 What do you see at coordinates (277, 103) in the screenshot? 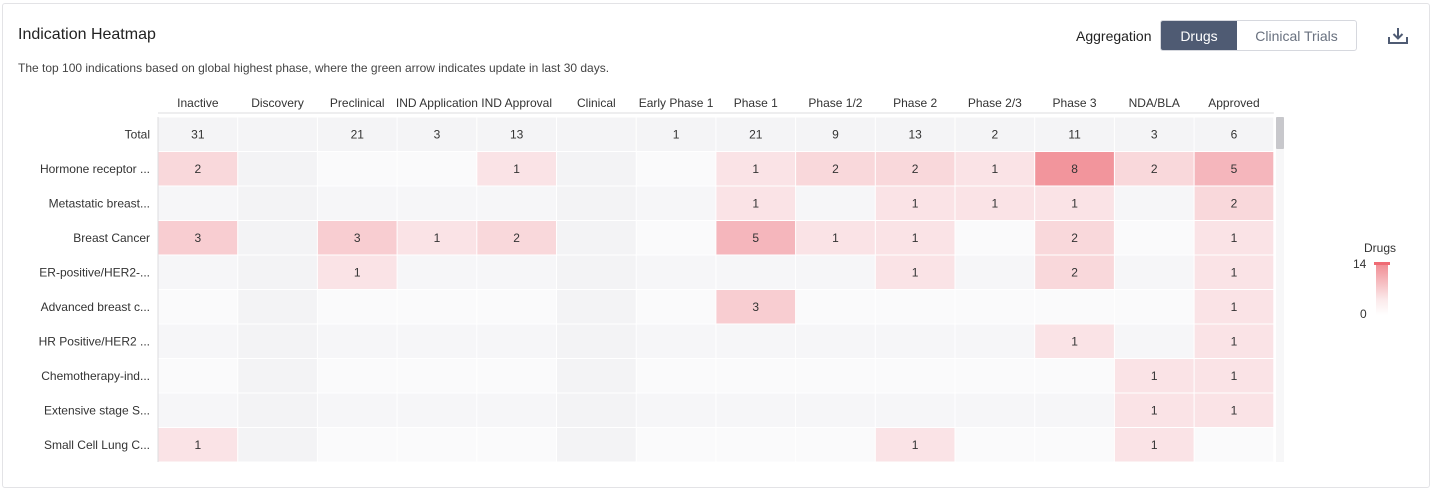
I see `column-header: Discovery` at bounding box center [277, 103].